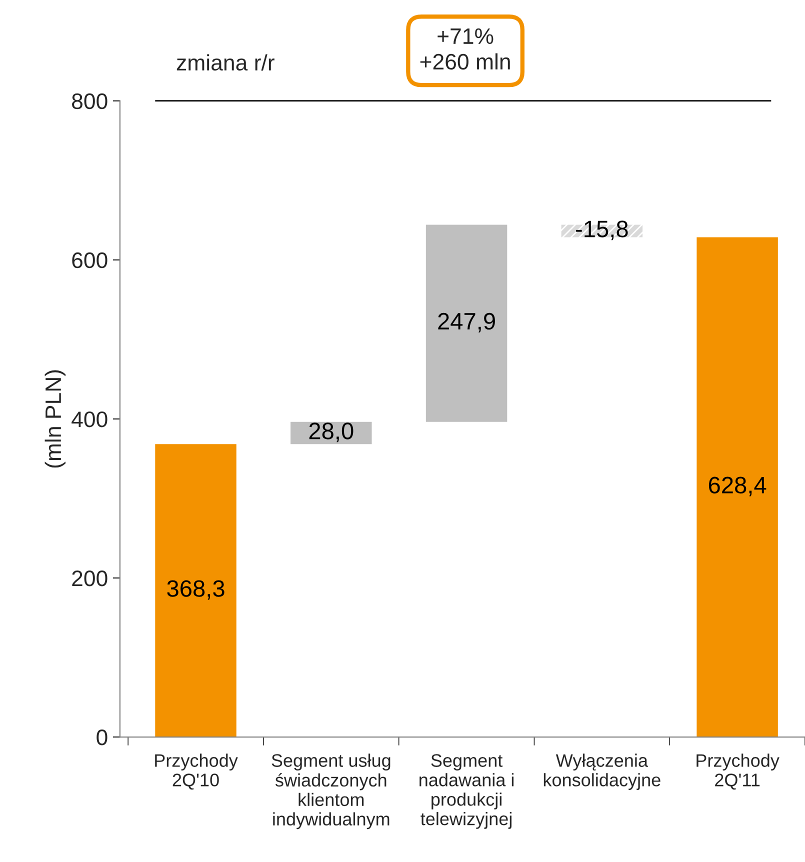  I want to click on data-label: 368,3, so click(195, 590).